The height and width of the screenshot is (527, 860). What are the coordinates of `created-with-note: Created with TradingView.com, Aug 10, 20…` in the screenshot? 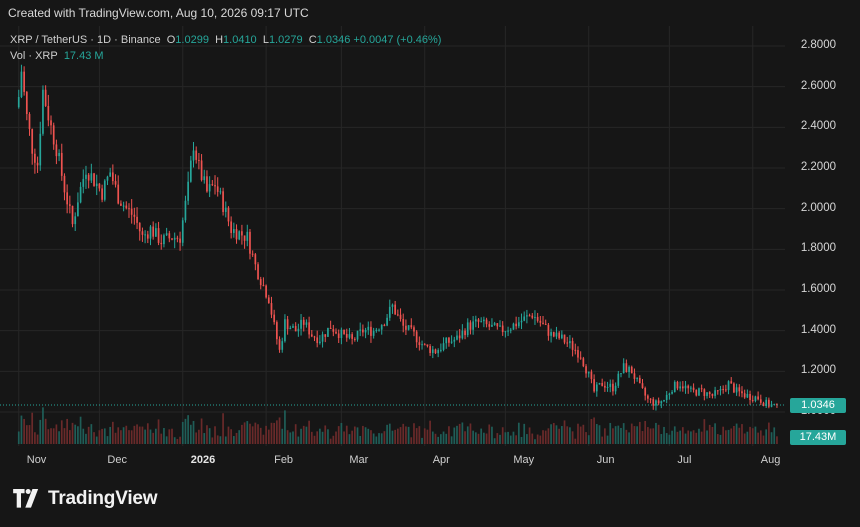 It's located at (158, 13).